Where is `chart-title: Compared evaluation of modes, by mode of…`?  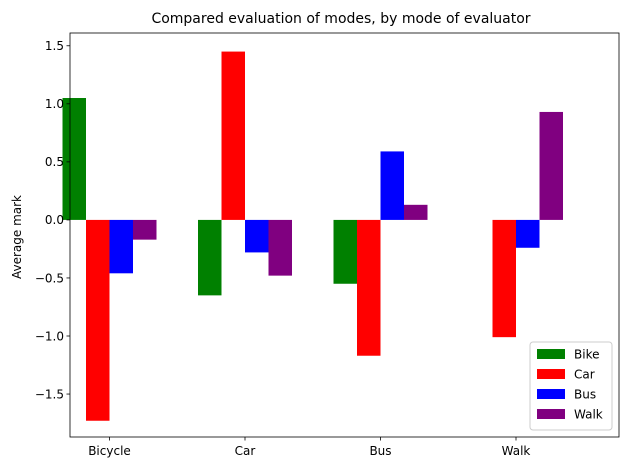 chart-title: Compared evaluation of modes, by mode of… is located at coordinates (340, 19).